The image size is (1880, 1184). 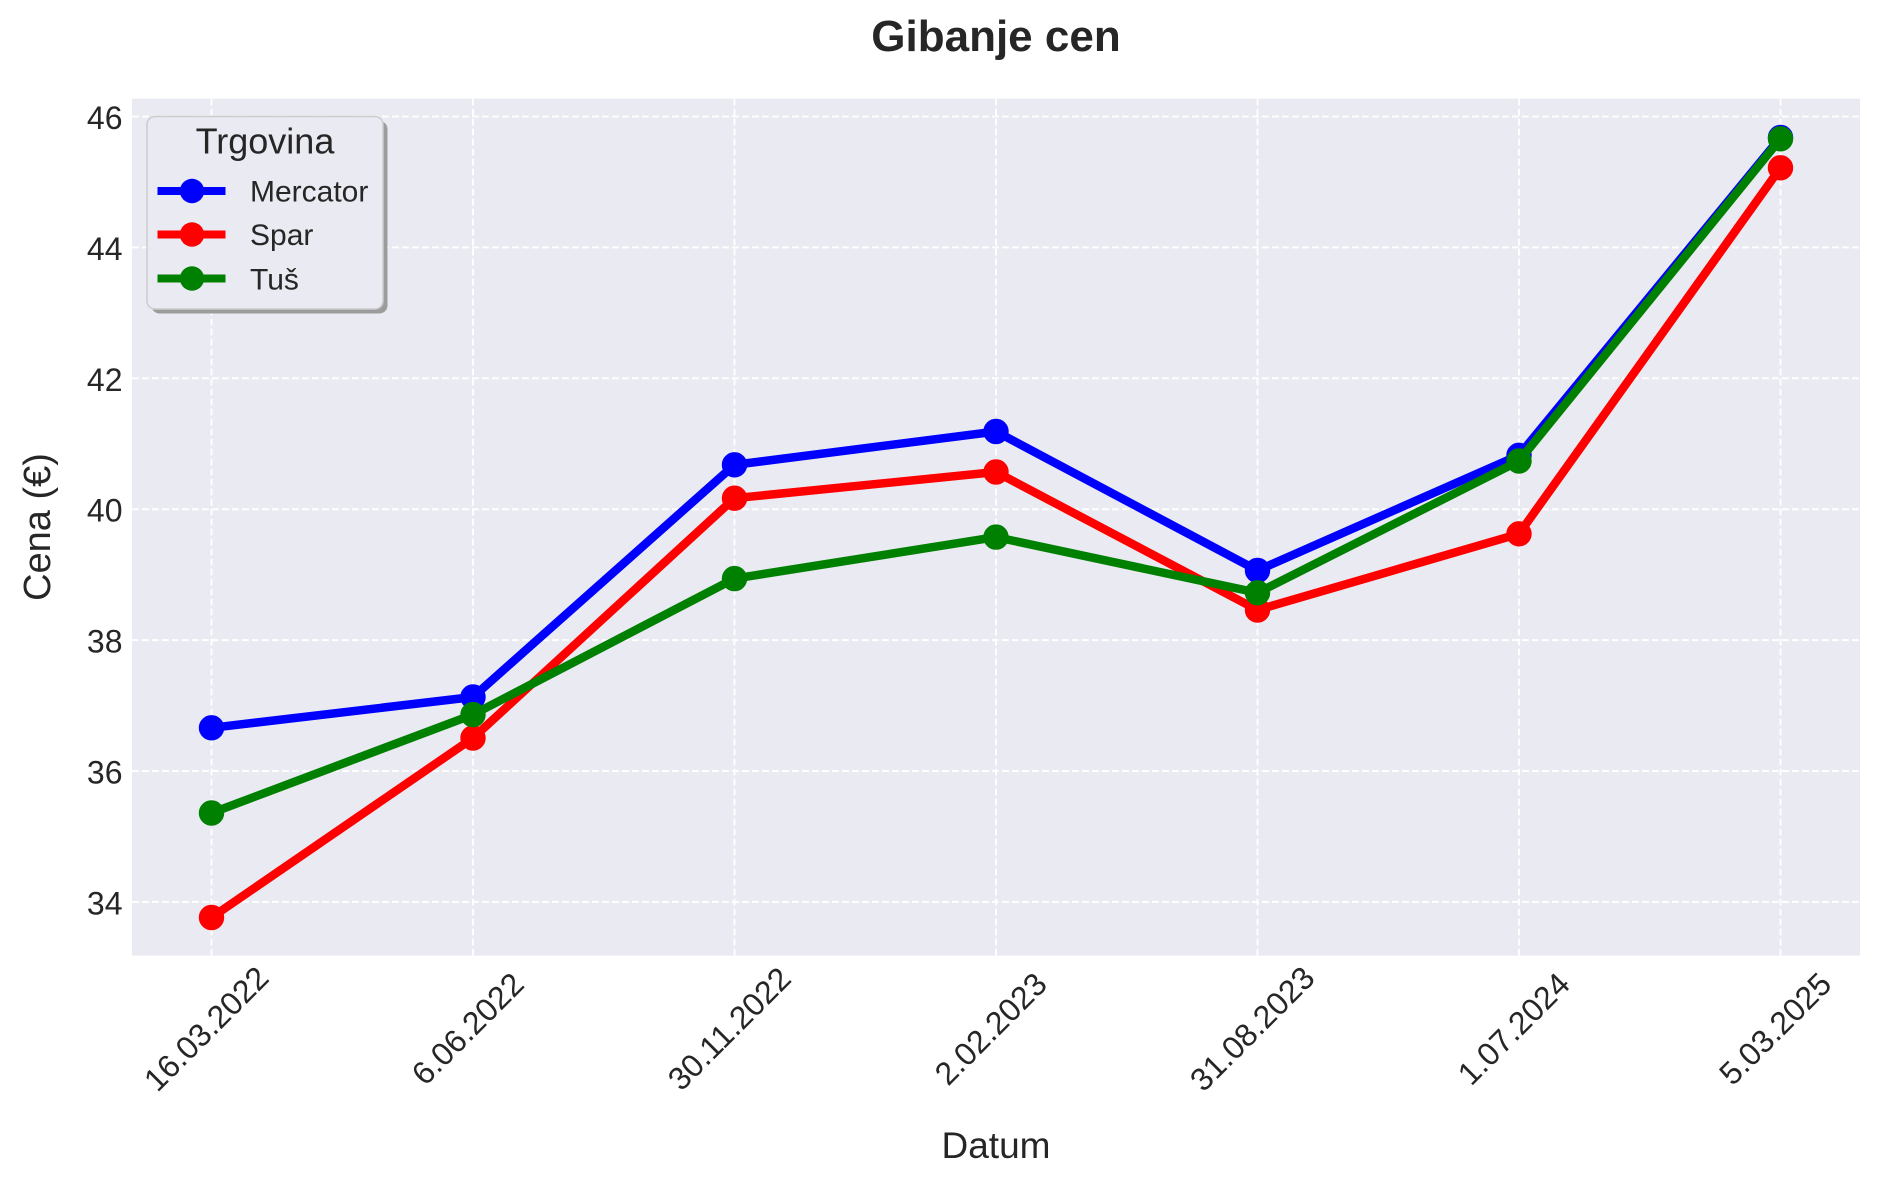 What do you see at coordinates (105, 903) in the screenshot?
I see `svg-text: 34` at bounding box center [105, 903].